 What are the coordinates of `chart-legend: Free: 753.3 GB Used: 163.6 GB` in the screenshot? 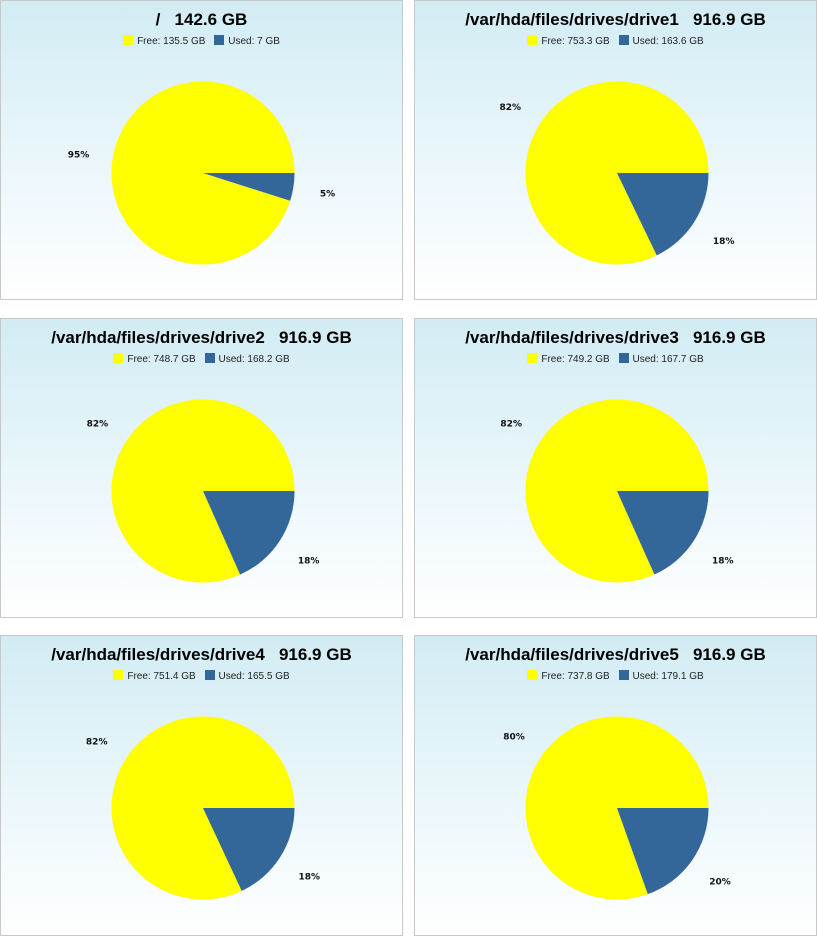 It's located at (615, 41).